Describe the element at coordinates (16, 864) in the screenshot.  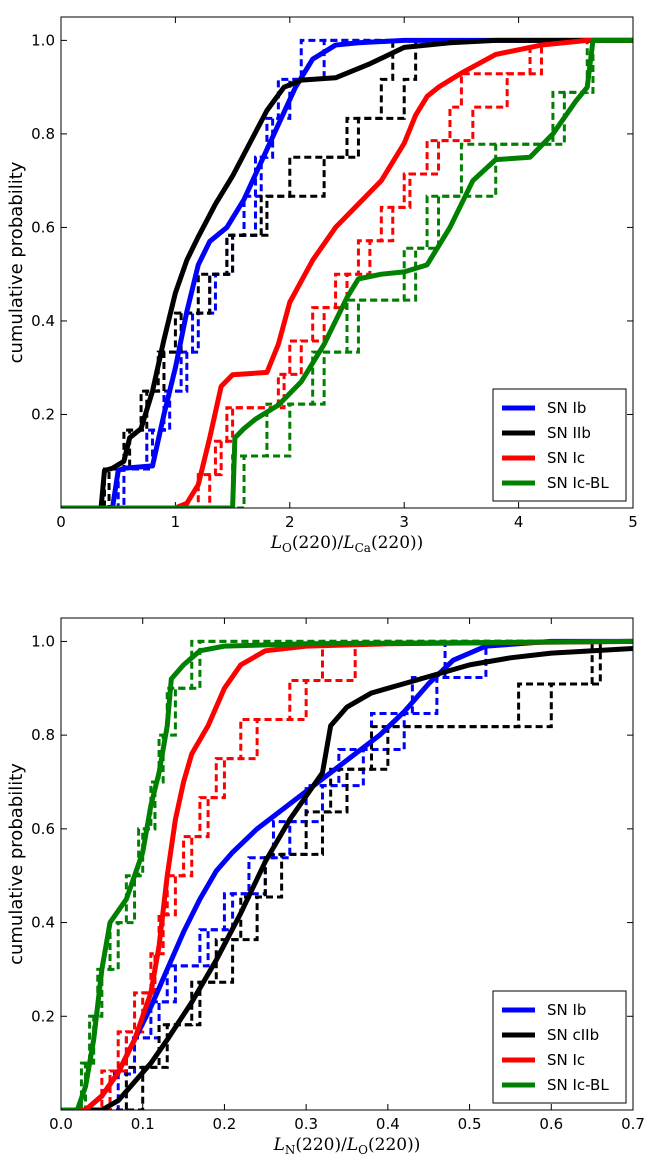
I see `bottom-chart-y-axis-label: cumulative probability` at that location.